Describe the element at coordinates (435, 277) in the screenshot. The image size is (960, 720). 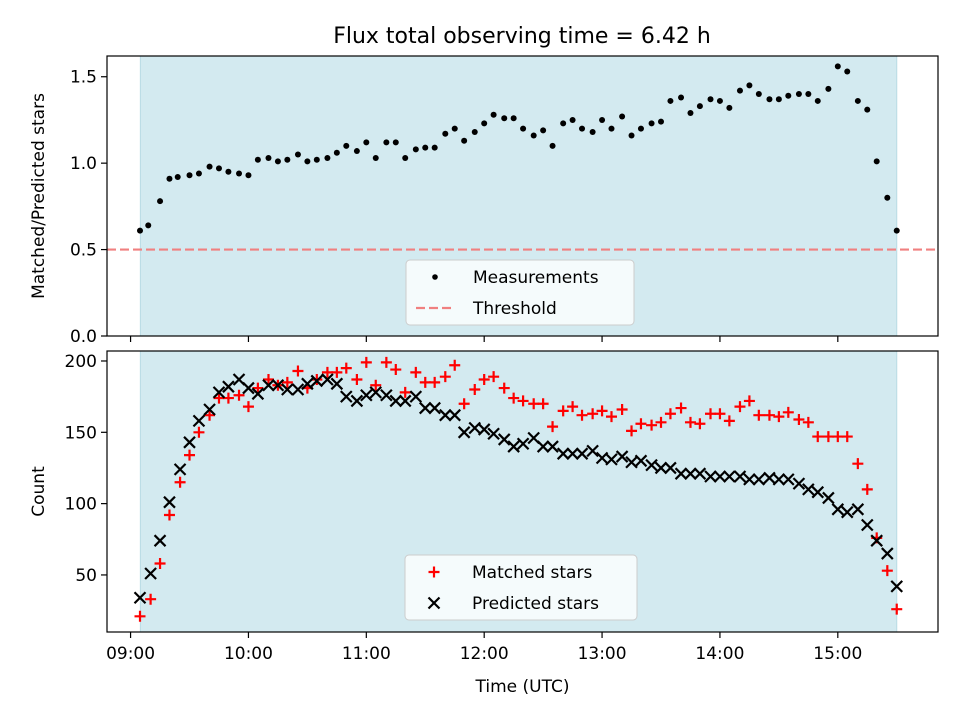
I see `legend-swatch-measurements` at that location.